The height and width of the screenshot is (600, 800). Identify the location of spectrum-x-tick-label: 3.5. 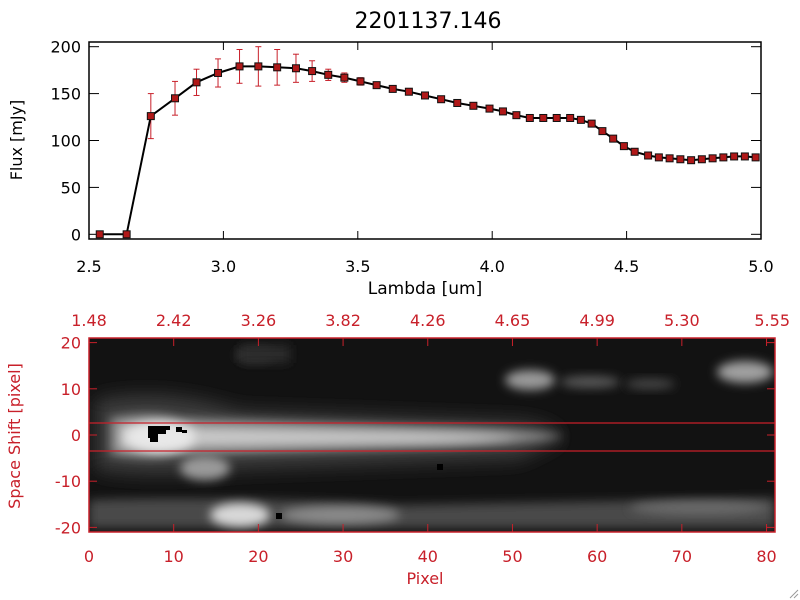
(357, 266).